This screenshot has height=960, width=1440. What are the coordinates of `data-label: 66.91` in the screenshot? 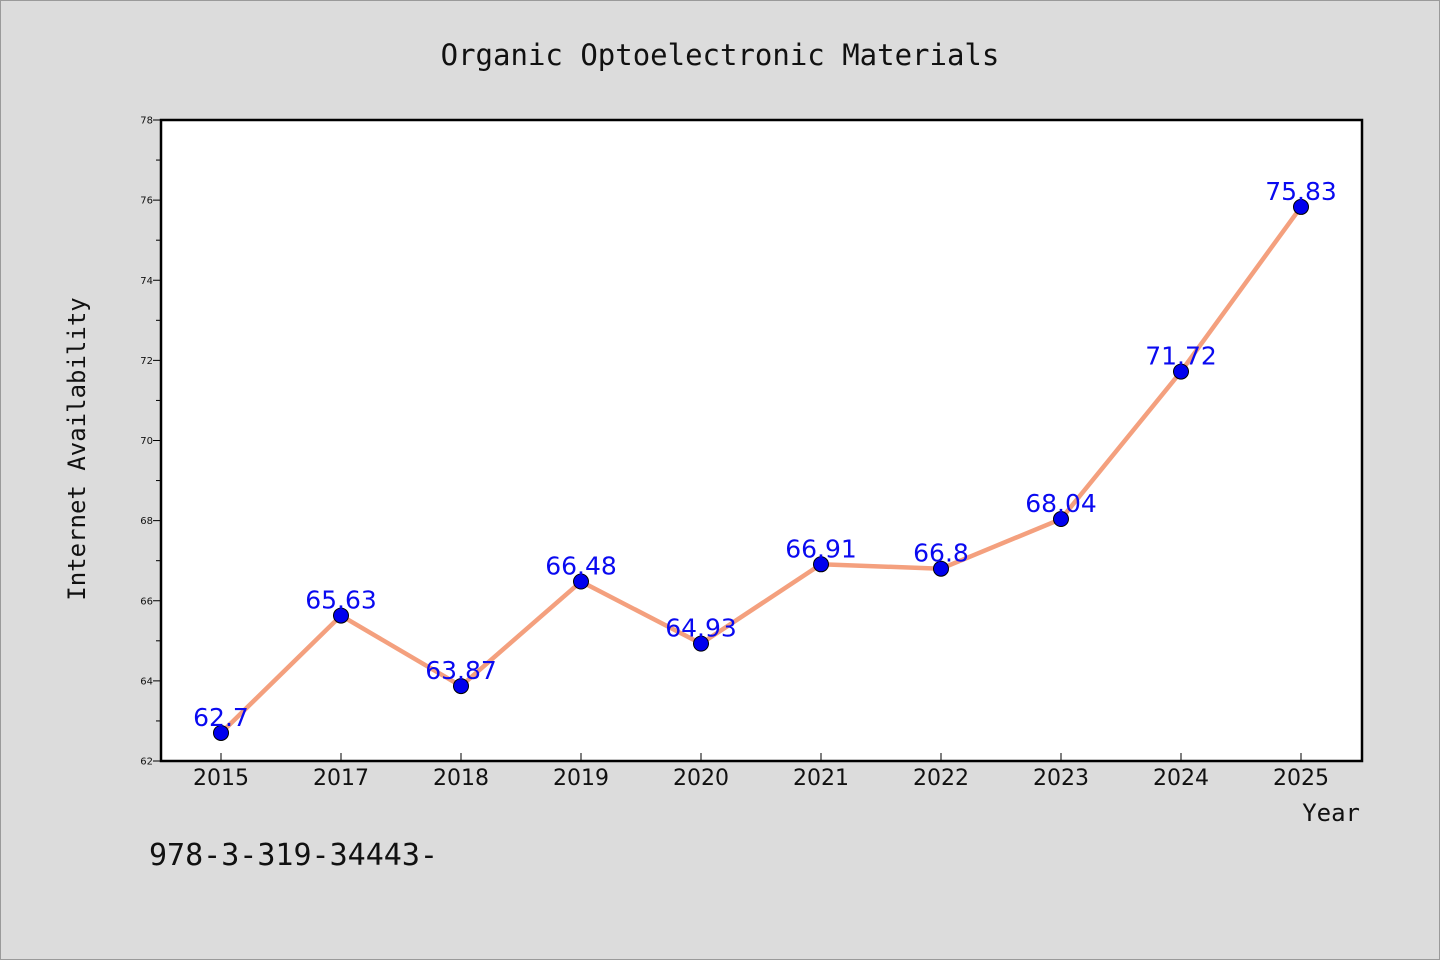 It's located at (821, 548).